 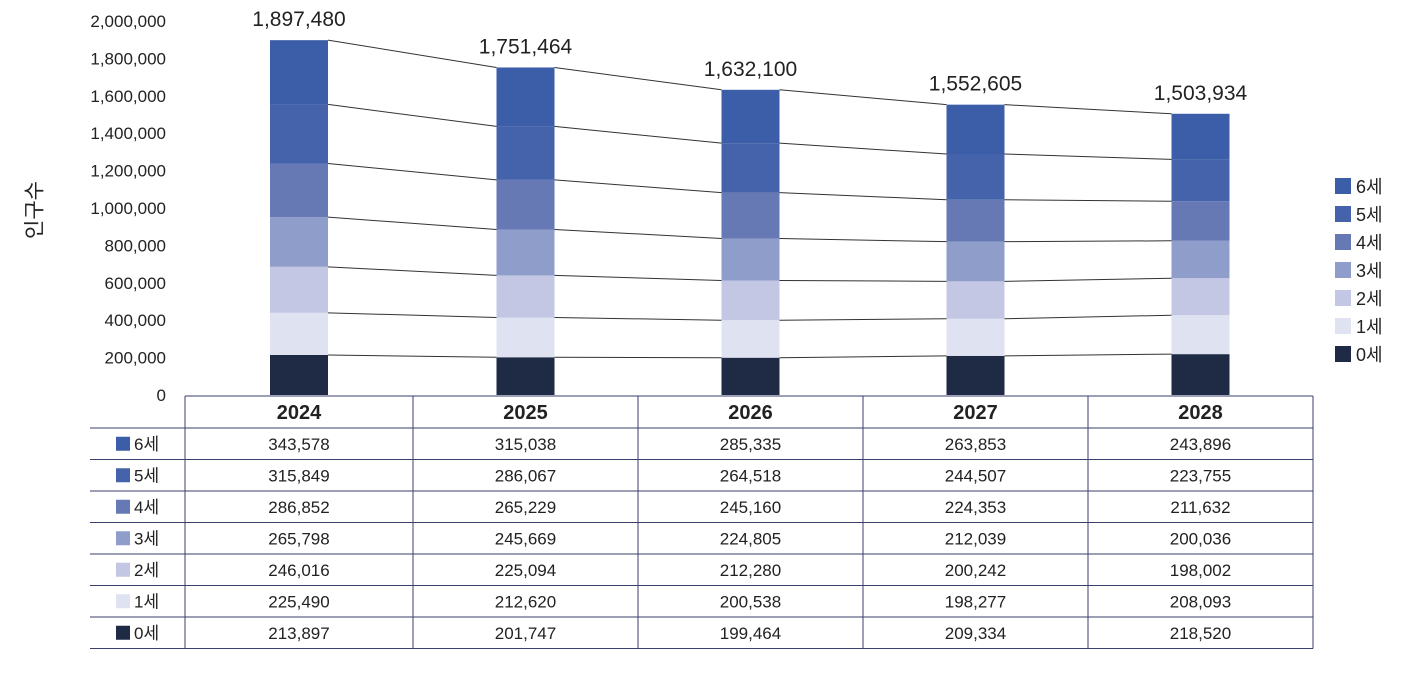 I want to click on table-cell: 315,038, so click(x=525, y=444).